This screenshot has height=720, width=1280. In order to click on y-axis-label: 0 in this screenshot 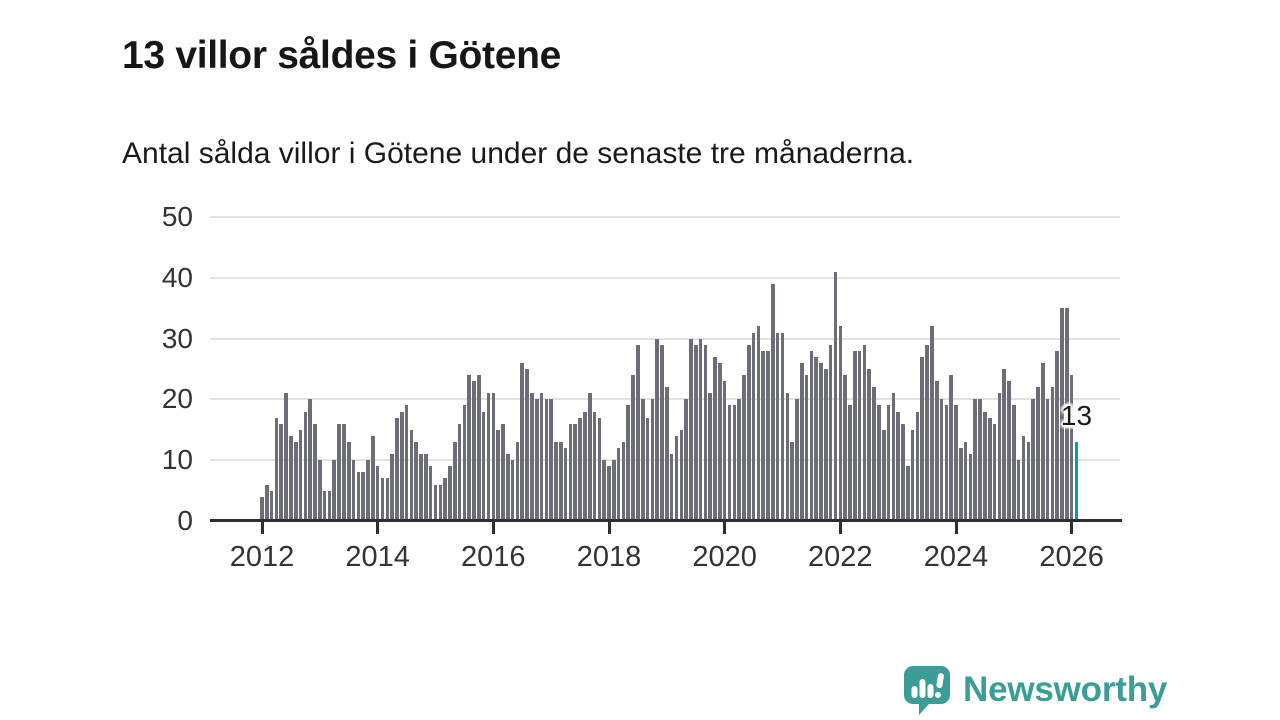, I will do `click(185, 520)`.